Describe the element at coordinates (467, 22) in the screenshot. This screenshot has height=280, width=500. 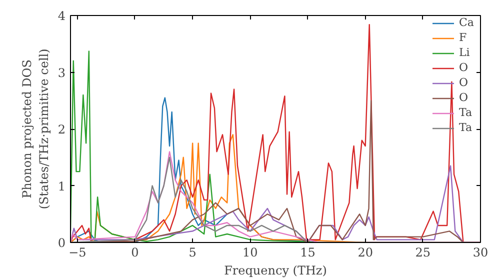
I see `legend-label: Ca` at that location.